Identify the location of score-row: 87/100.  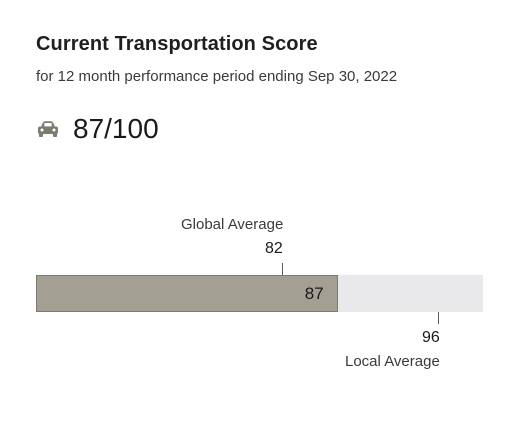
(97, 129).